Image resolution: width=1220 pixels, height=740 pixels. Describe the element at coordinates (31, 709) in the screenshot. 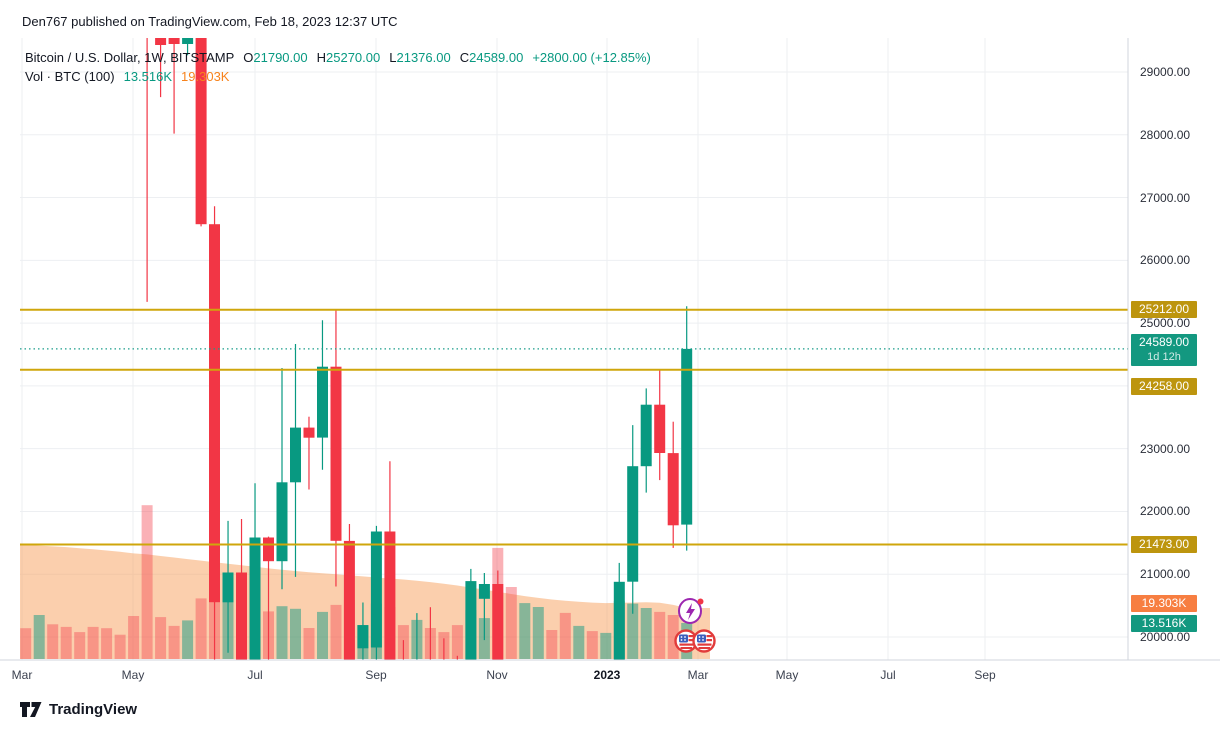

I see `tradingview-logo-icon` at that location.